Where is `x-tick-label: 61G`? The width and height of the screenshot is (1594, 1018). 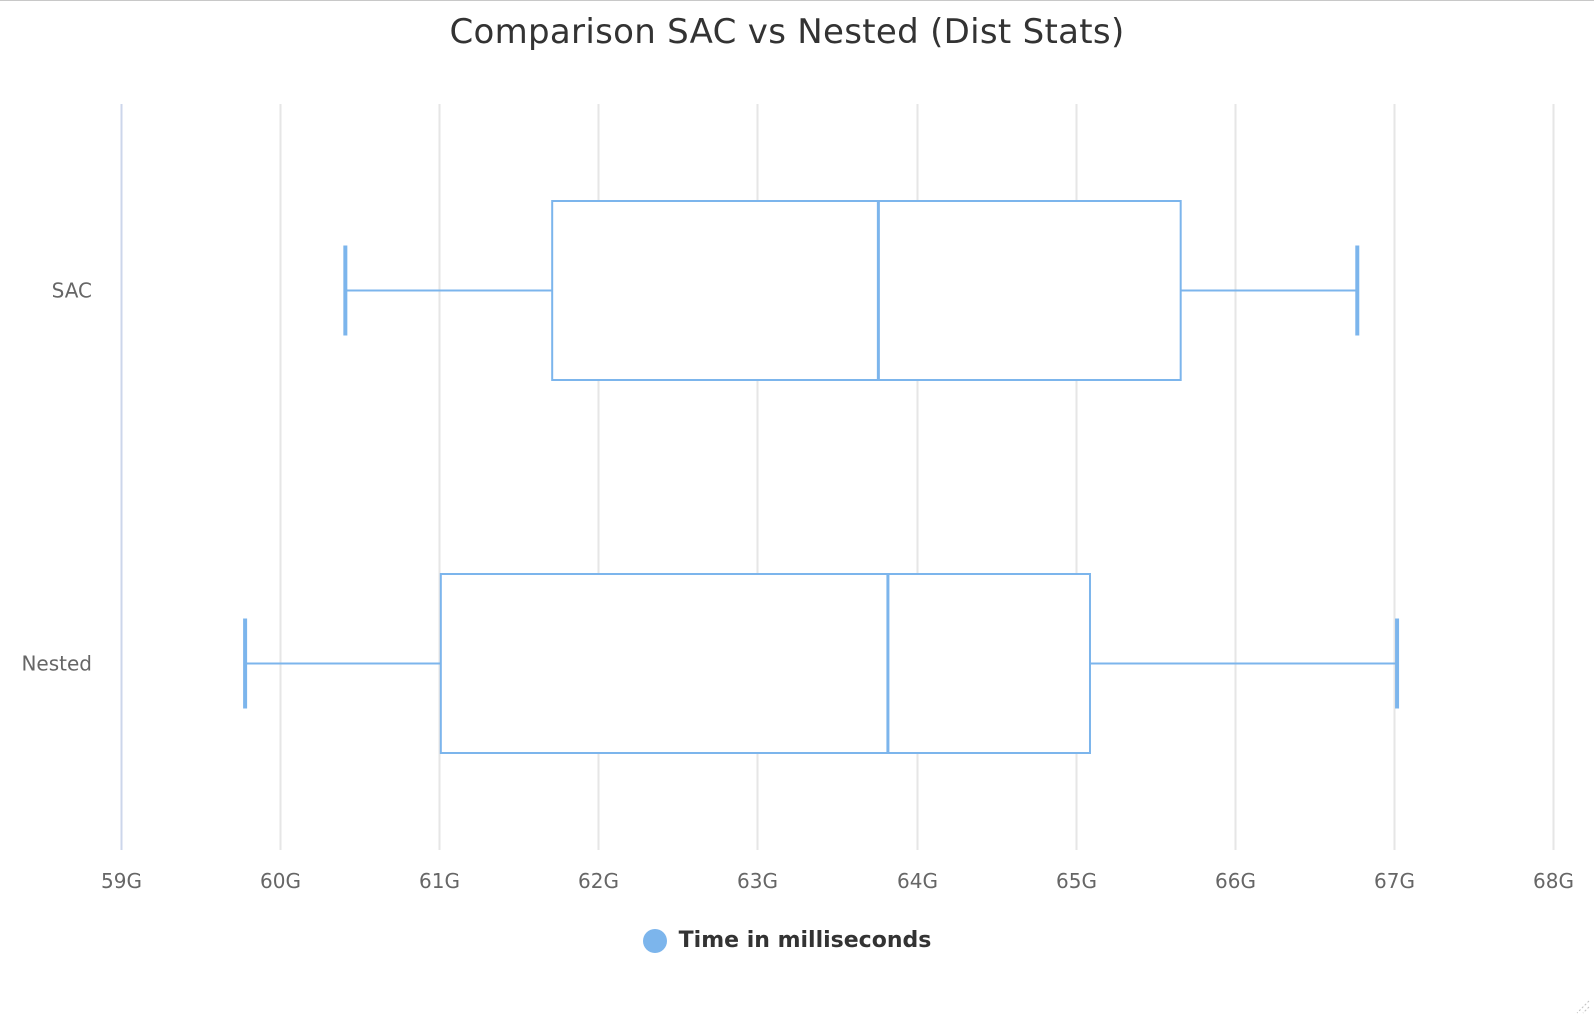
x-tick-label: 61G is located at coordinates (439, 881).